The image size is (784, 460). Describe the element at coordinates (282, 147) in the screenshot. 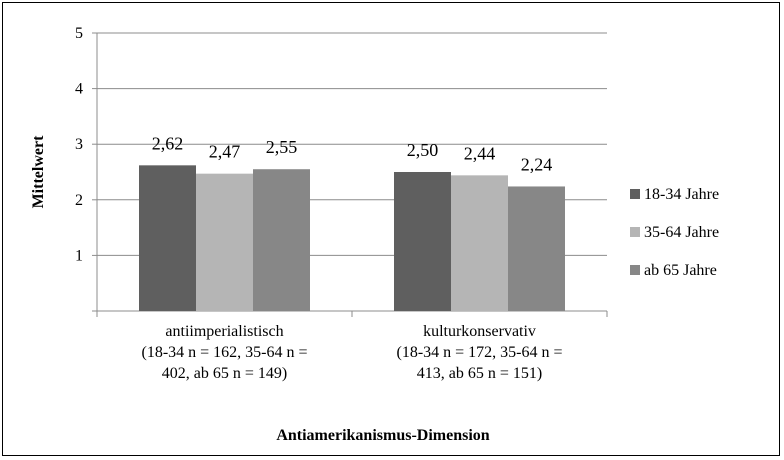

I see `data-label: 2,55` at that location.